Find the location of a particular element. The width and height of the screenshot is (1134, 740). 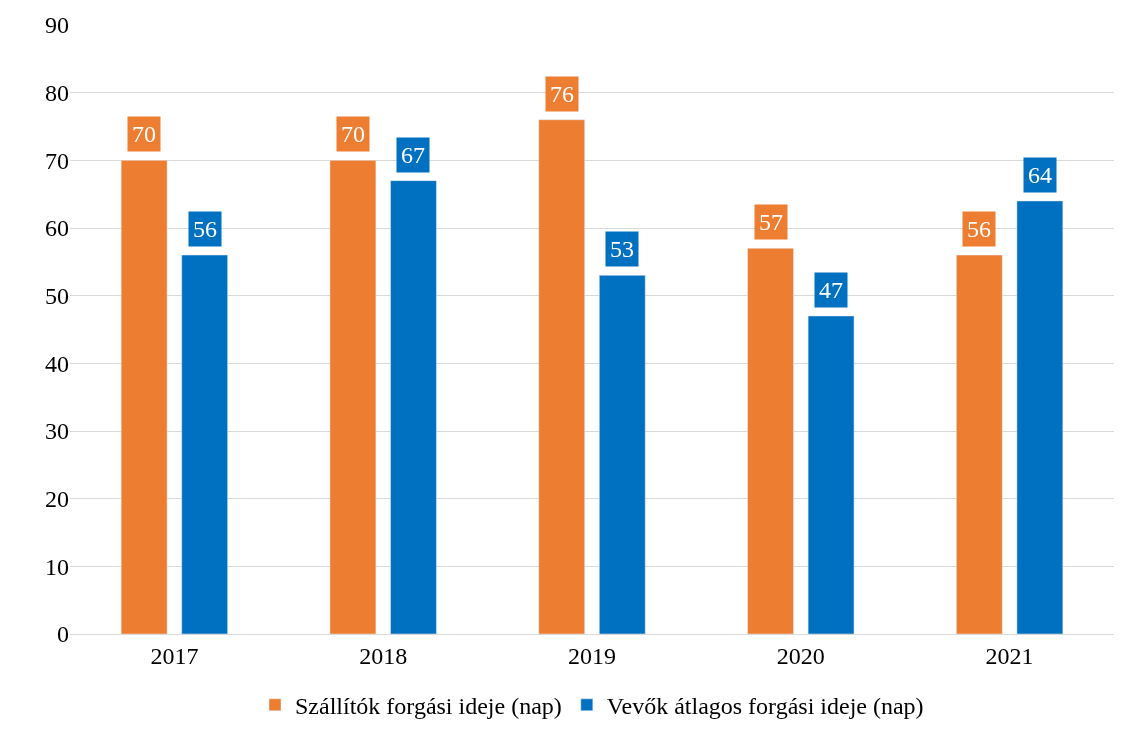

data-label: 64 is located at coordinates (1040, 175).